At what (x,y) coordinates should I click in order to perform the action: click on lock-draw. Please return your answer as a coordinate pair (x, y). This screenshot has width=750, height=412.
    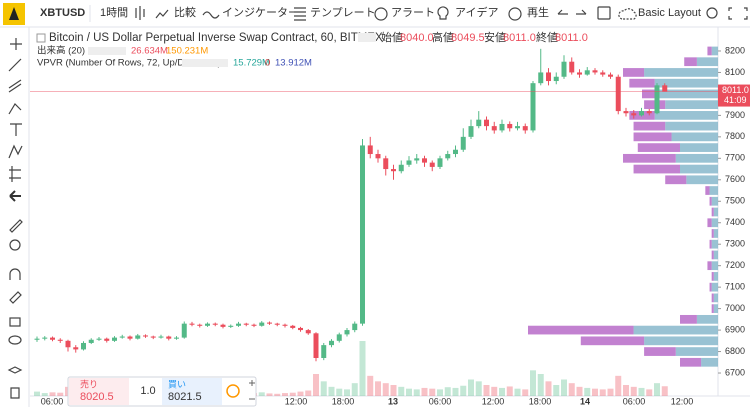
    Looking at the image, I should click on (15, 297).